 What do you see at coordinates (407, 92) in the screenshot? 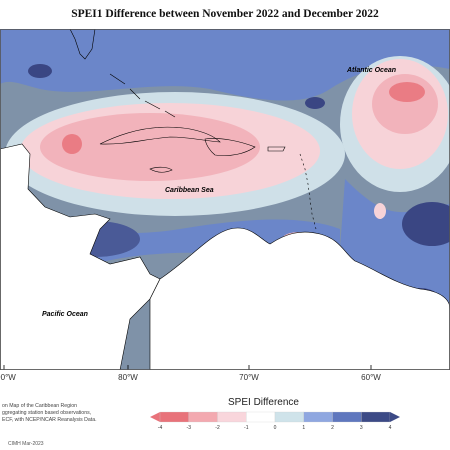
I see `red-core-atl` at bounding box center [407, 92].